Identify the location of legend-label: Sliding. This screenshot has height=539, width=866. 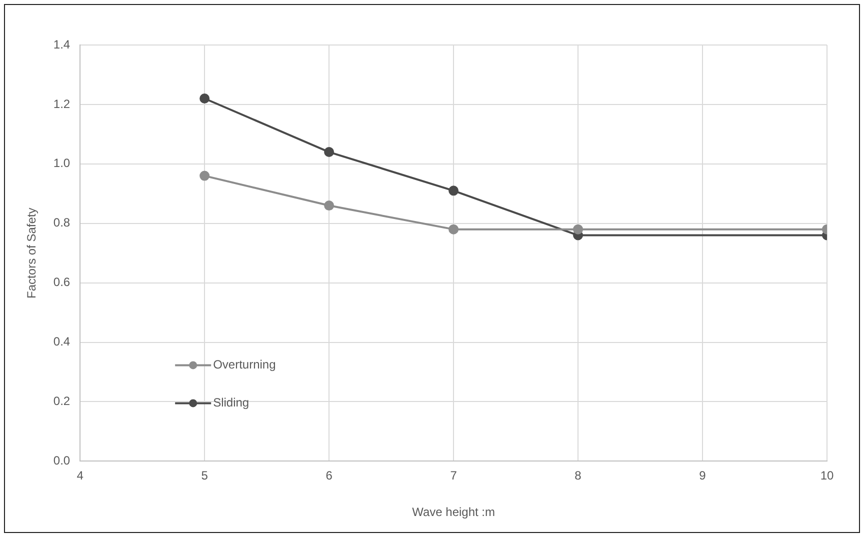
(231, 403).